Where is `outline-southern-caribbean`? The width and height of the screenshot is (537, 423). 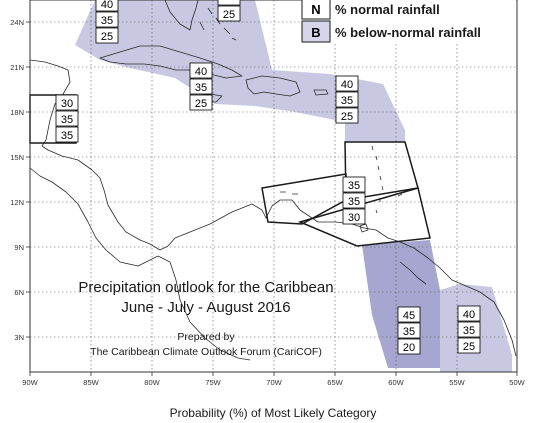
outline-southern-caribbean is located at coordinates (364, 217).